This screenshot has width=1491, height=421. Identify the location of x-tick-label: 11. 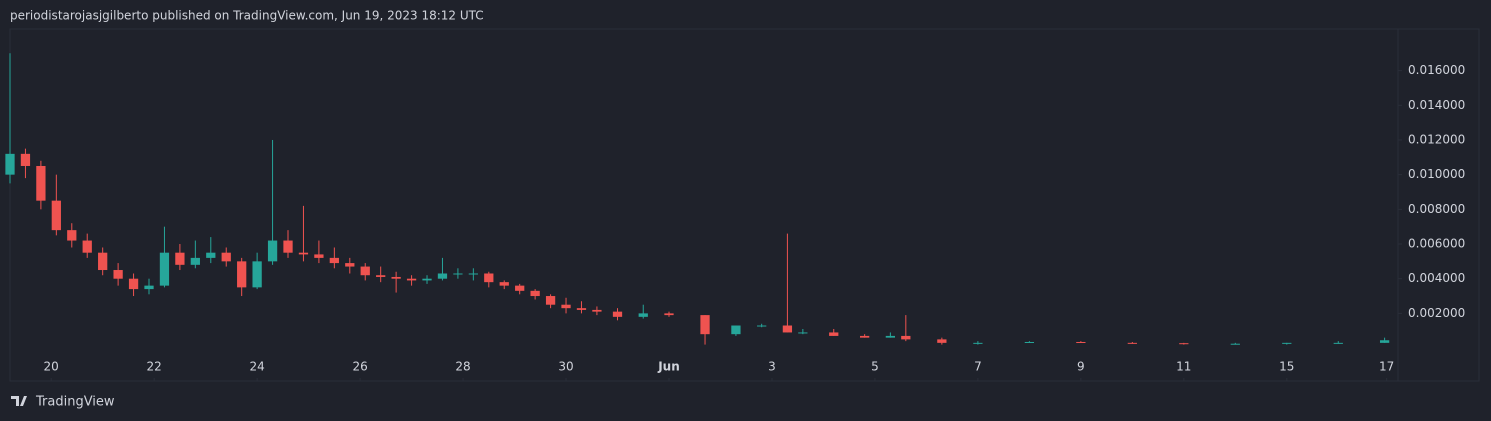
(1183, 367).